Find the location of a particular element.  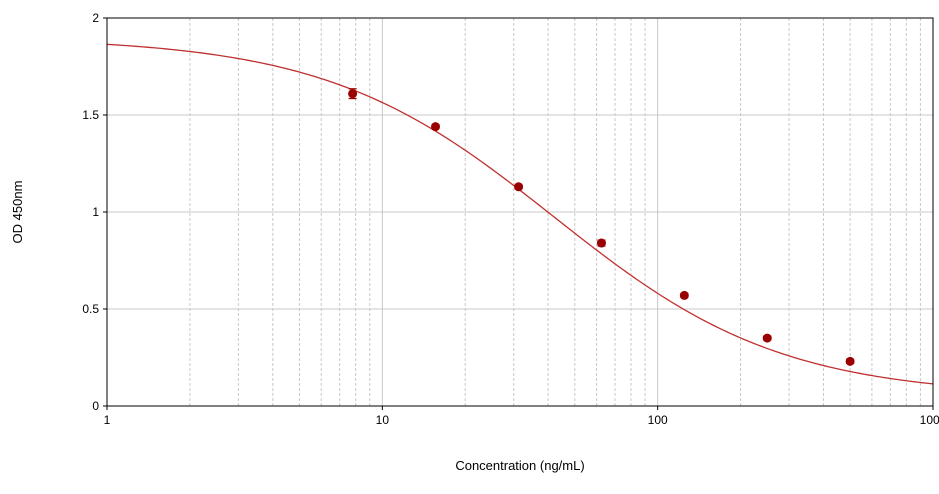

y-tick-label: 0 is located at coordinates (95, 406).